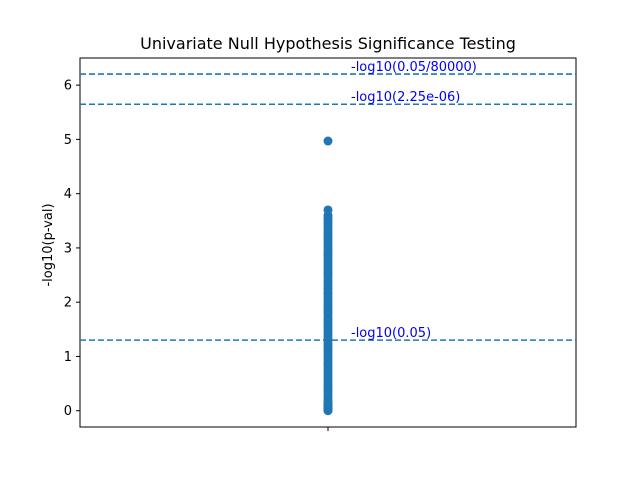 The width and height of the screenshot is (640, 480). What do you see at coordinates (68, 194) in the screenshot?
I see `y-tick-label: 4` at bounding box center [68, 194].